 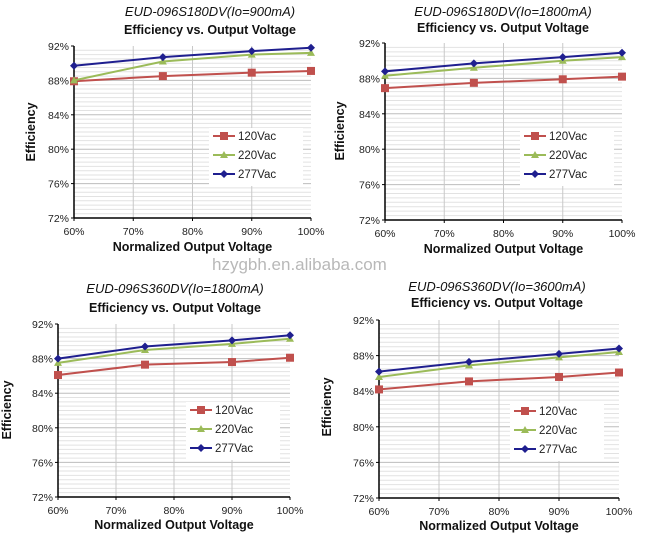 What do you see at coordinates (568, 137) in the screenshot?
I see `legend-label: 120Vac` at bounding box center [568, 137].